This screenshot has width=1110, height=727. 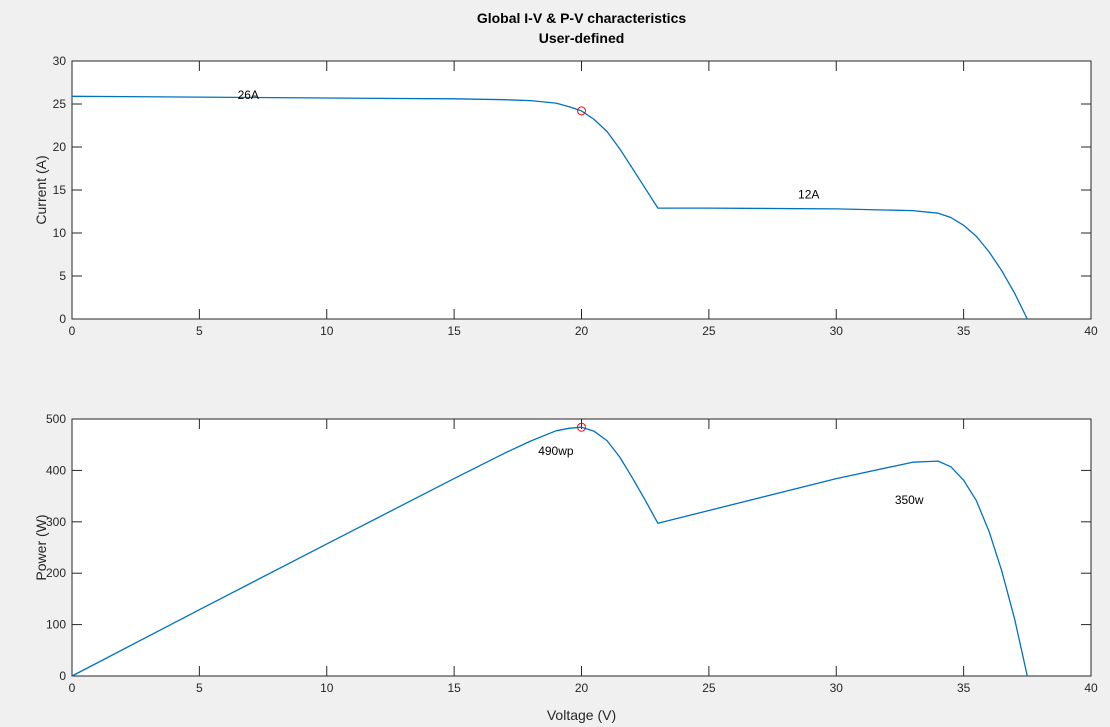 What do you see at coordinates (581, 715) in the screenshot?
I see `x-axis-label: Voltage (V)` at bounding box center [581, 715].